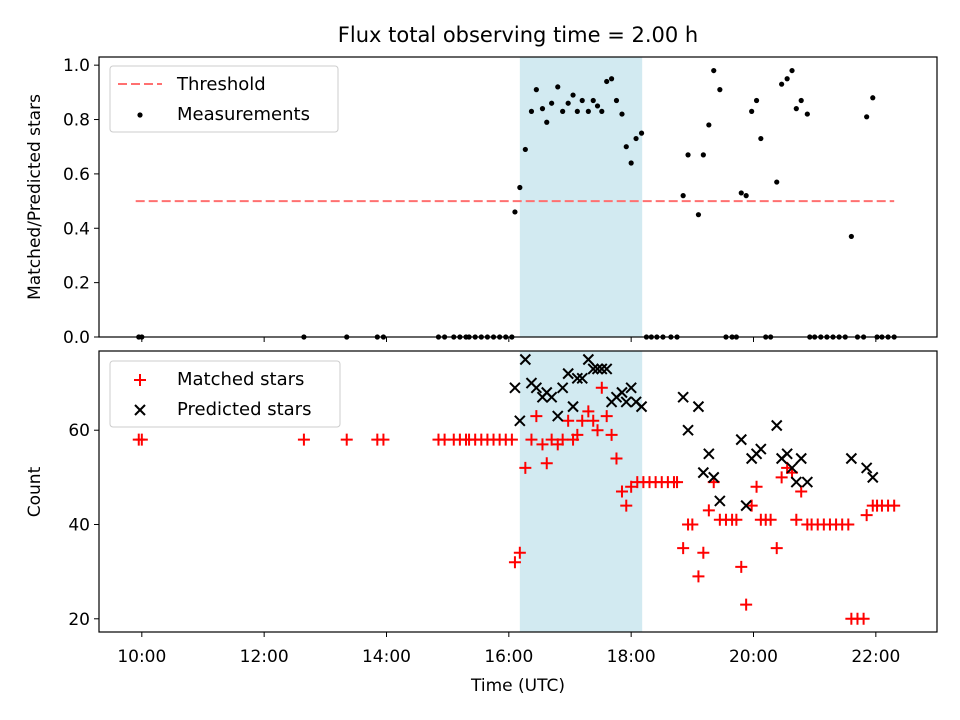  What do you see at coordinates (508, 657) in the screenshot?
I see `x-tick-label: 16:00` at bounding box center [508, 657].